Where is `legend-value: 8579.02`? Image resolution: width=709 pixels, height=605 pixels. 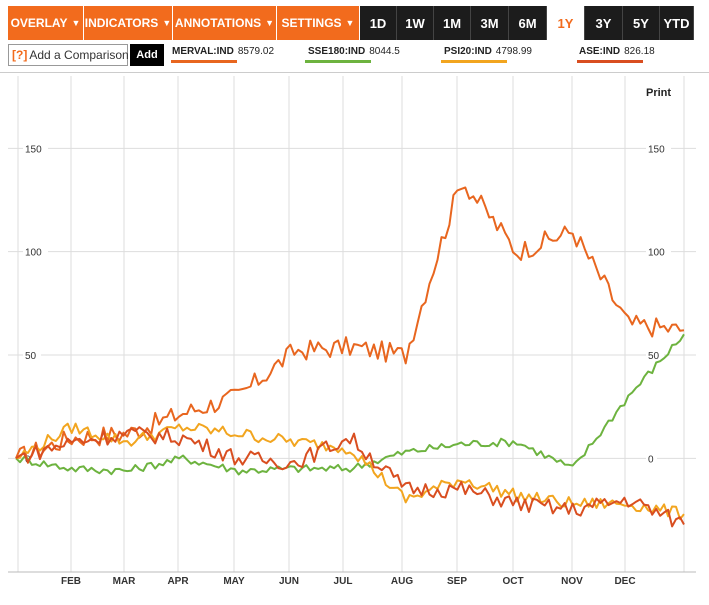
legend-value: 8579.02 is located at coordinates (256, 51).